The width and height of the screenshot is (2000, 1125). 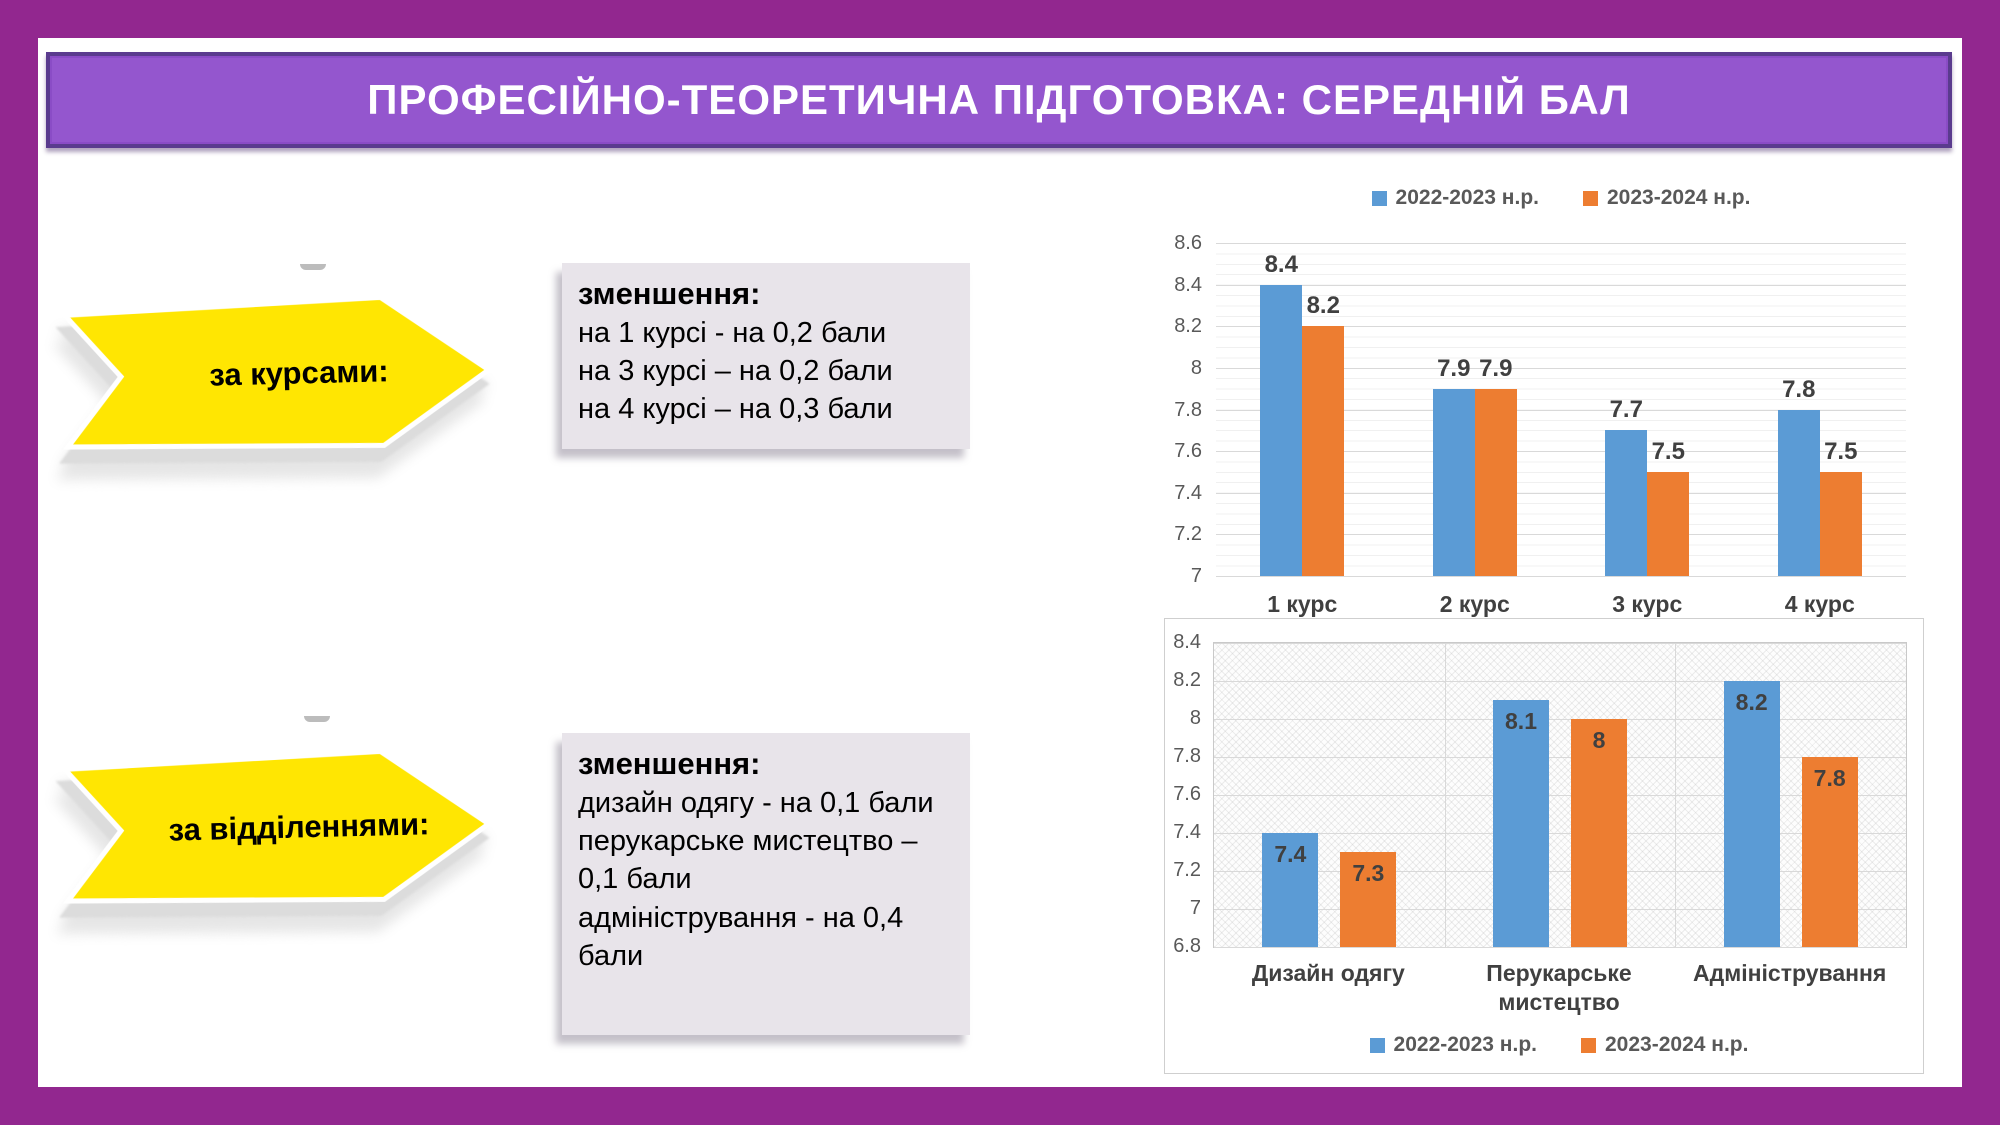 What do you see at coordinates (1187, 756) in the screenshot?
I see `y-tick-label: 7.8` at bounding box center [1187, 756].